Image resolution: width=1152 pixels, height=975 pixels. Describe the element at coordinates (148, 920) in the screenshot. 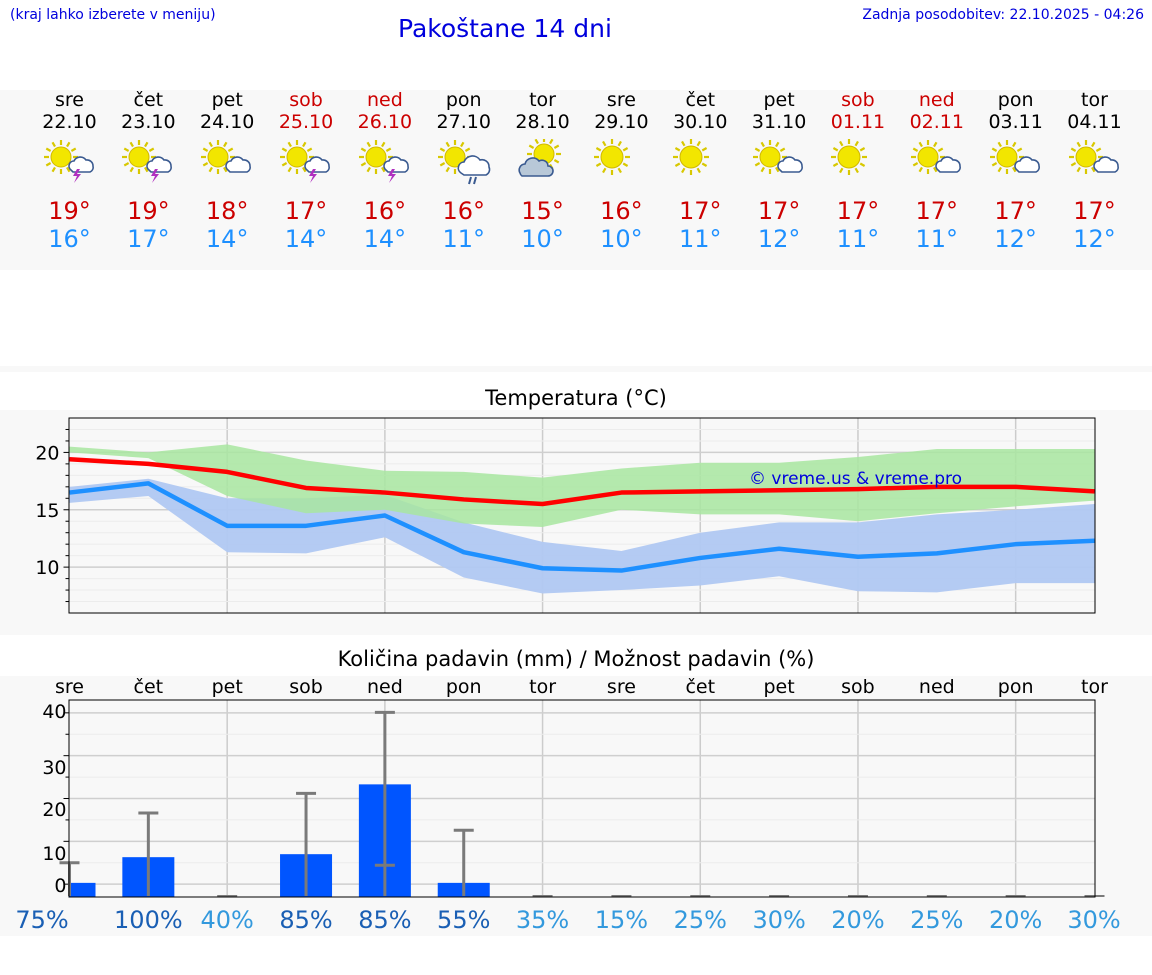

I see `precipitation-chance-label: 100%` at that location.